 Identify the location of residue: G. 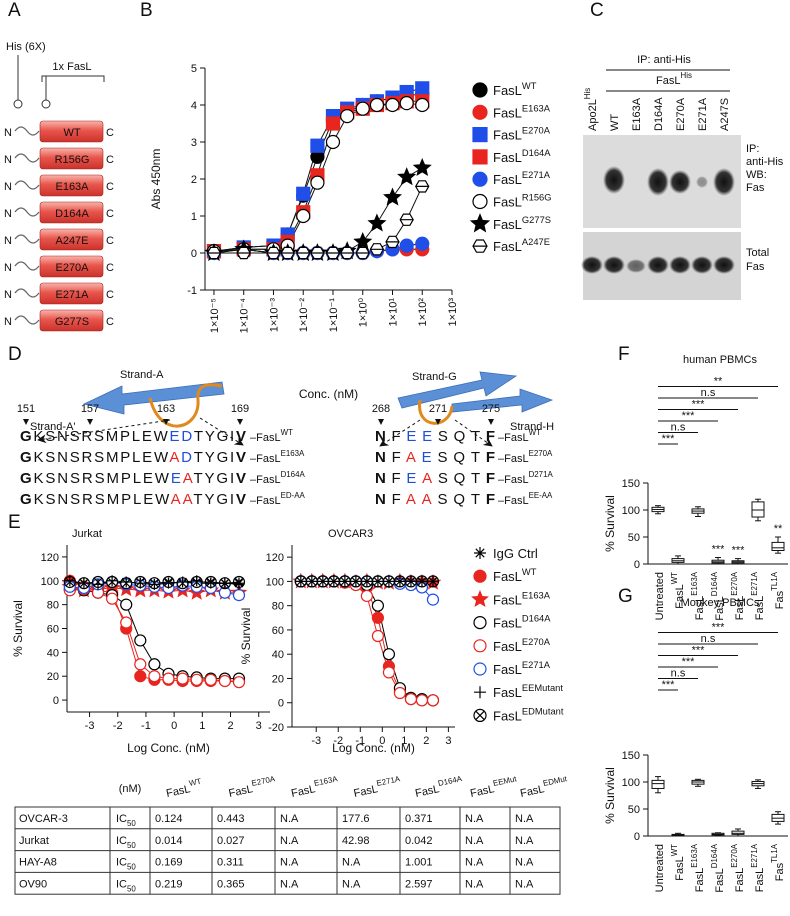
(26, 457).